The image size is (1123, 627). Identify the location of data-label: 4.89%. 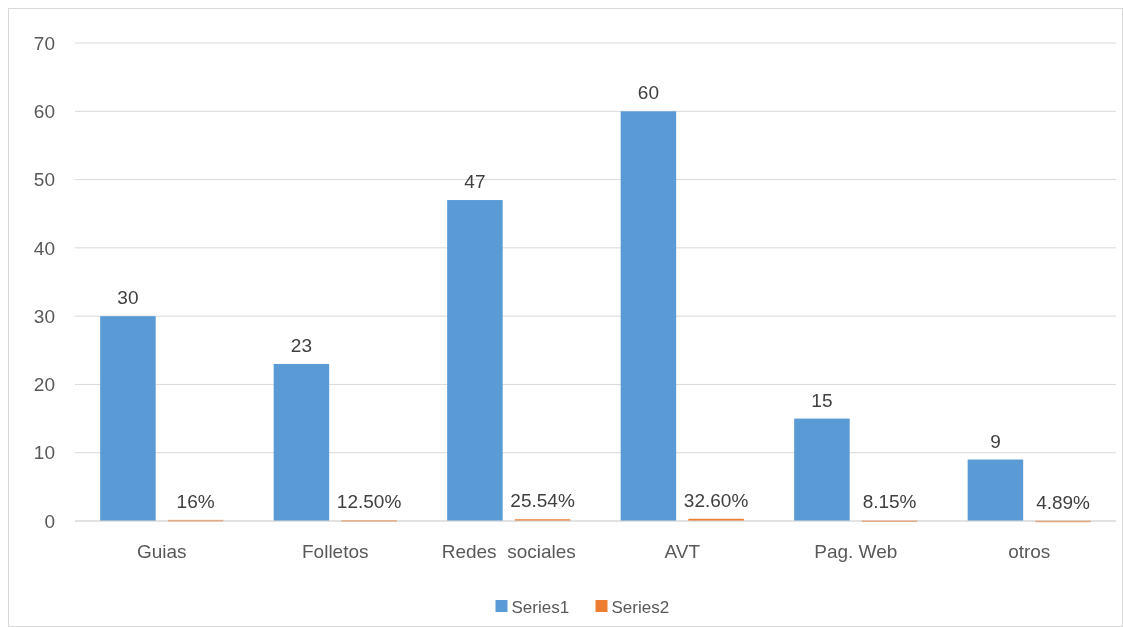
(1063, 502).